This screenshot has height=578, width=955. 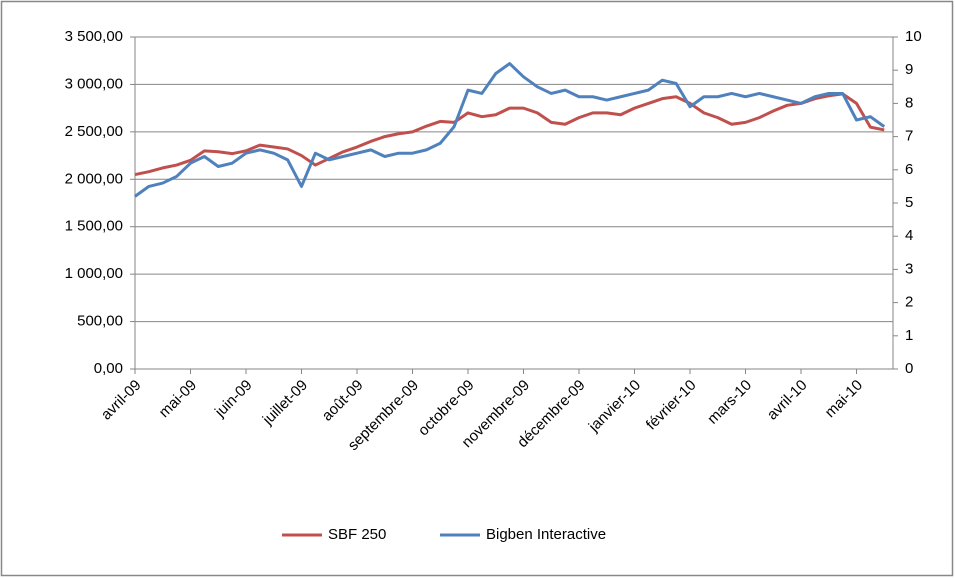 I want to click on y2-tick-label: 4, so click(x=909, y=235).